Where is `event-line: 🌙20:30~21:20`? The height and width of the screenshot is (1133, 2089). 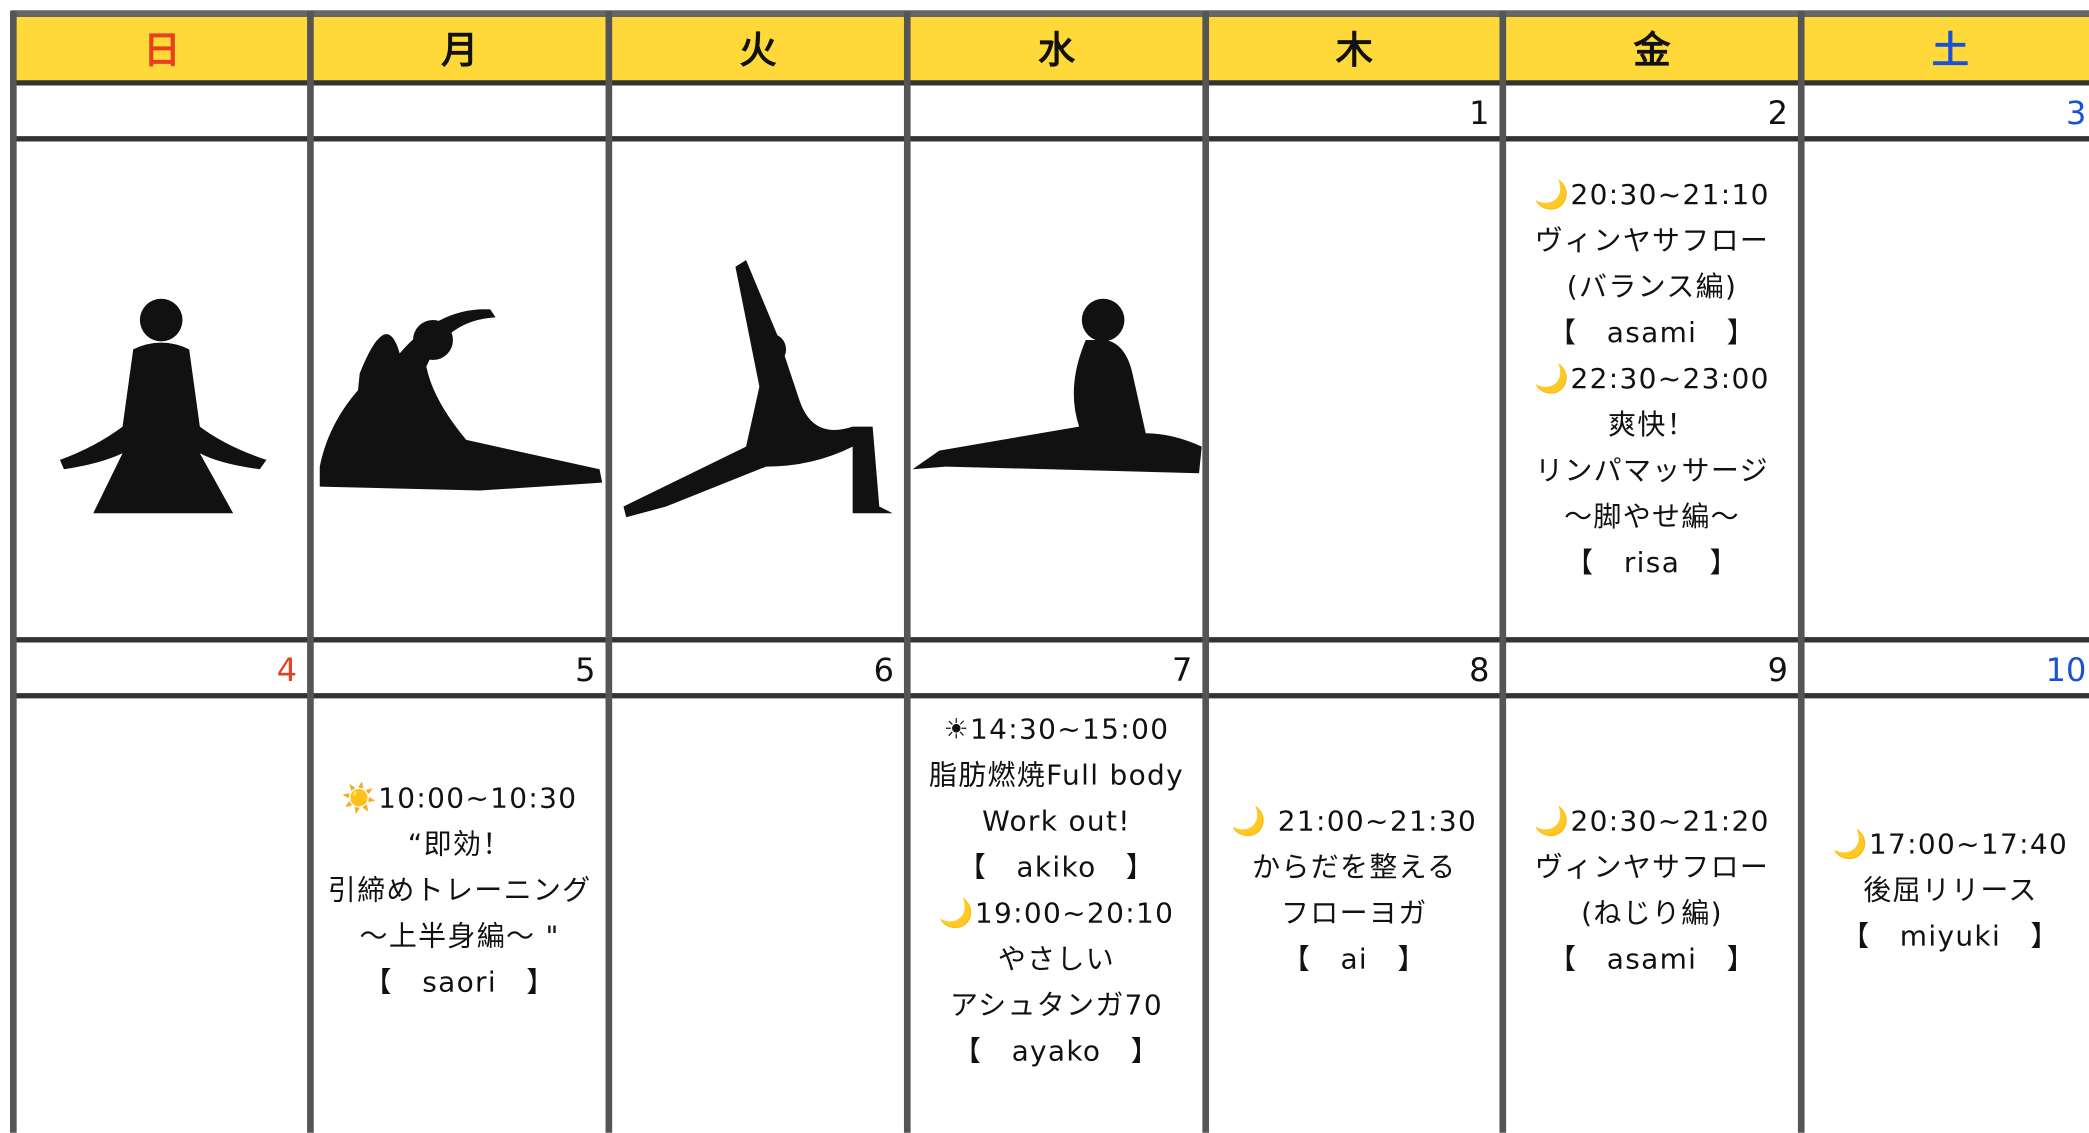 event-line: 🌙20:30~21:20 is located at coordinates (1651, 821).